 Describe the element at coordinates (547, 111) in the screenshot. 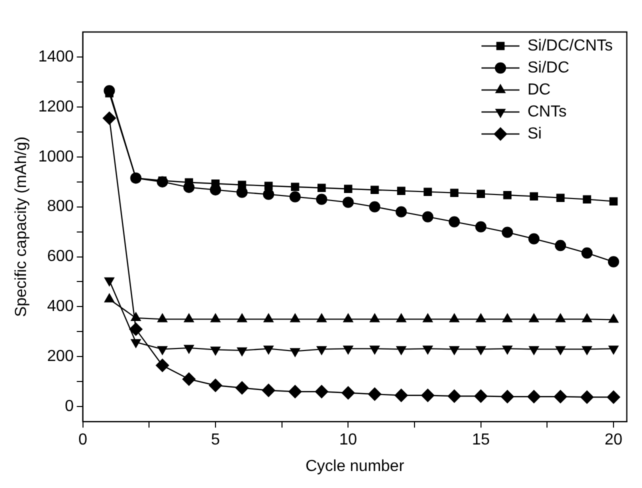

I see `legend-label: CNTs` at that location.